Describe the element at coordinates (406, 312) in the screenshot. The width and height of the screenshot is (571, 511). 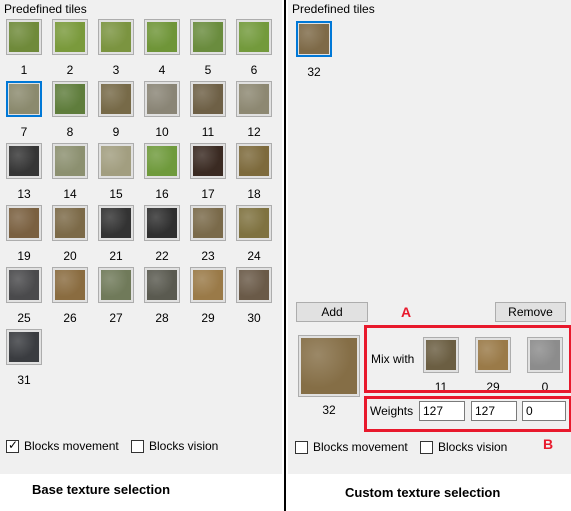
I see `annotation-label-a: A` at that location.